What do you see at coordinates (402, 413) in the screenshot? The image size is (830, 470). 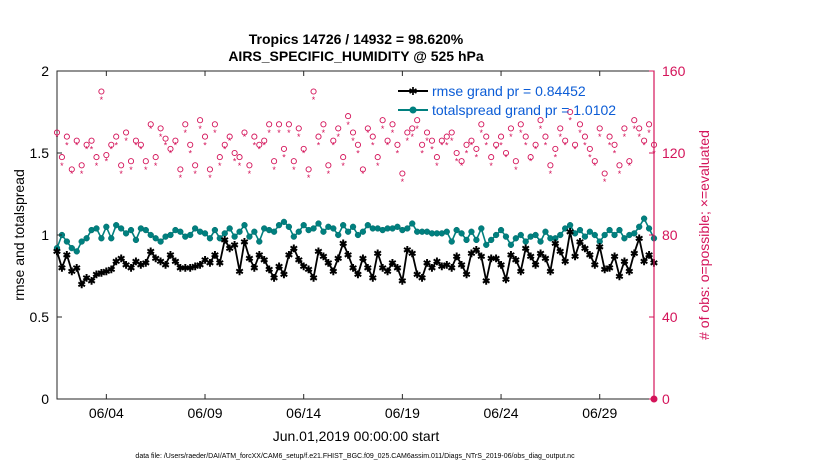 I see `x-tick-label: 06/19` at bounding box center [402, 413].